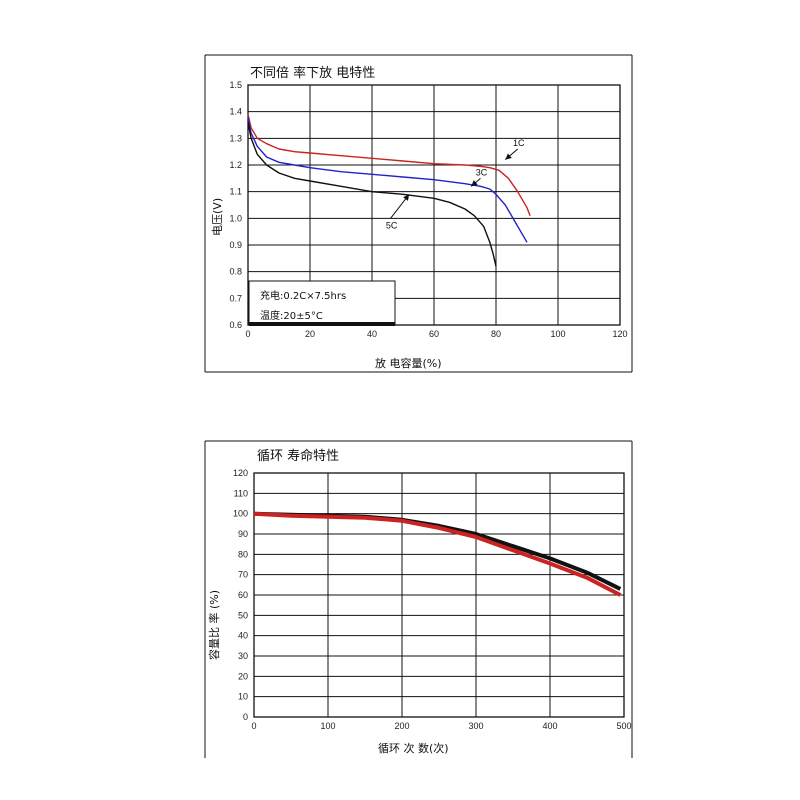 The height and width of the screenshot is (800, 800). What do you see at coordinates (401, 726) in the screenshot?
I see `x-tick-label: 200` at bounding box center [401, 726].